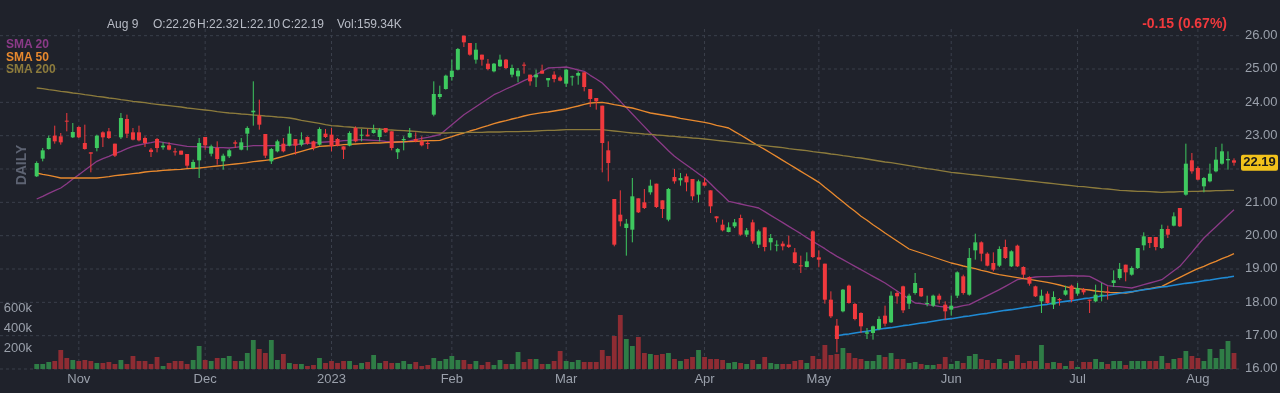 This screenshot has height=393, width=1280. I want to click on x-tick-label: Feb, so click(452, 378).